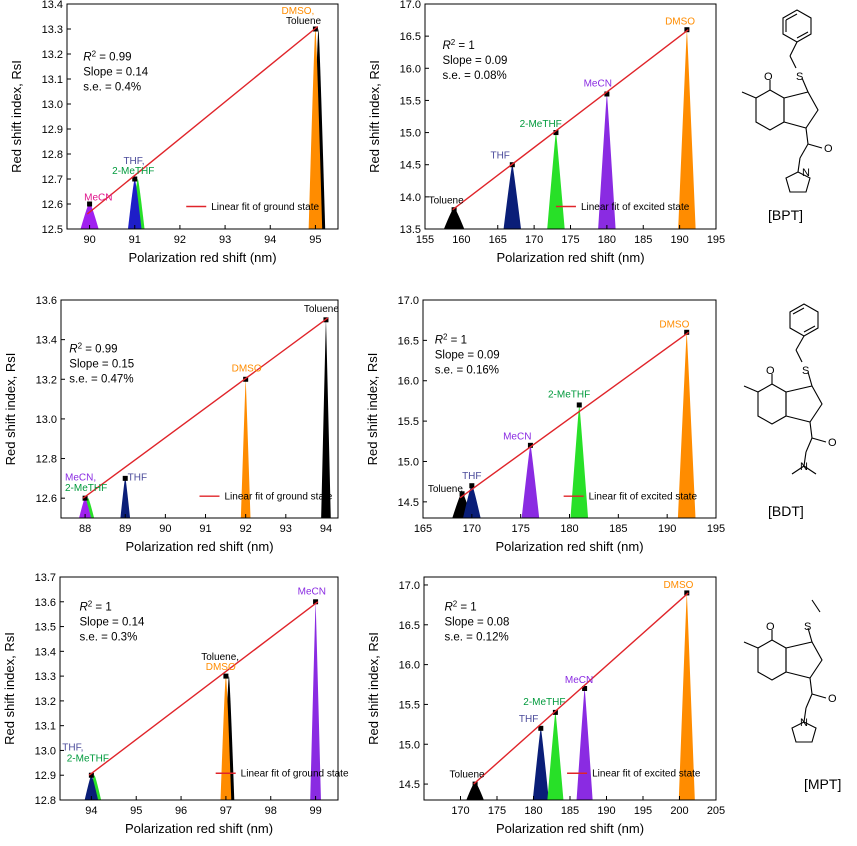  What do you see at coordinates (220, 657) in the screenshot?
I see `peak-label: Toluene,` at bounding box center [220, 657].